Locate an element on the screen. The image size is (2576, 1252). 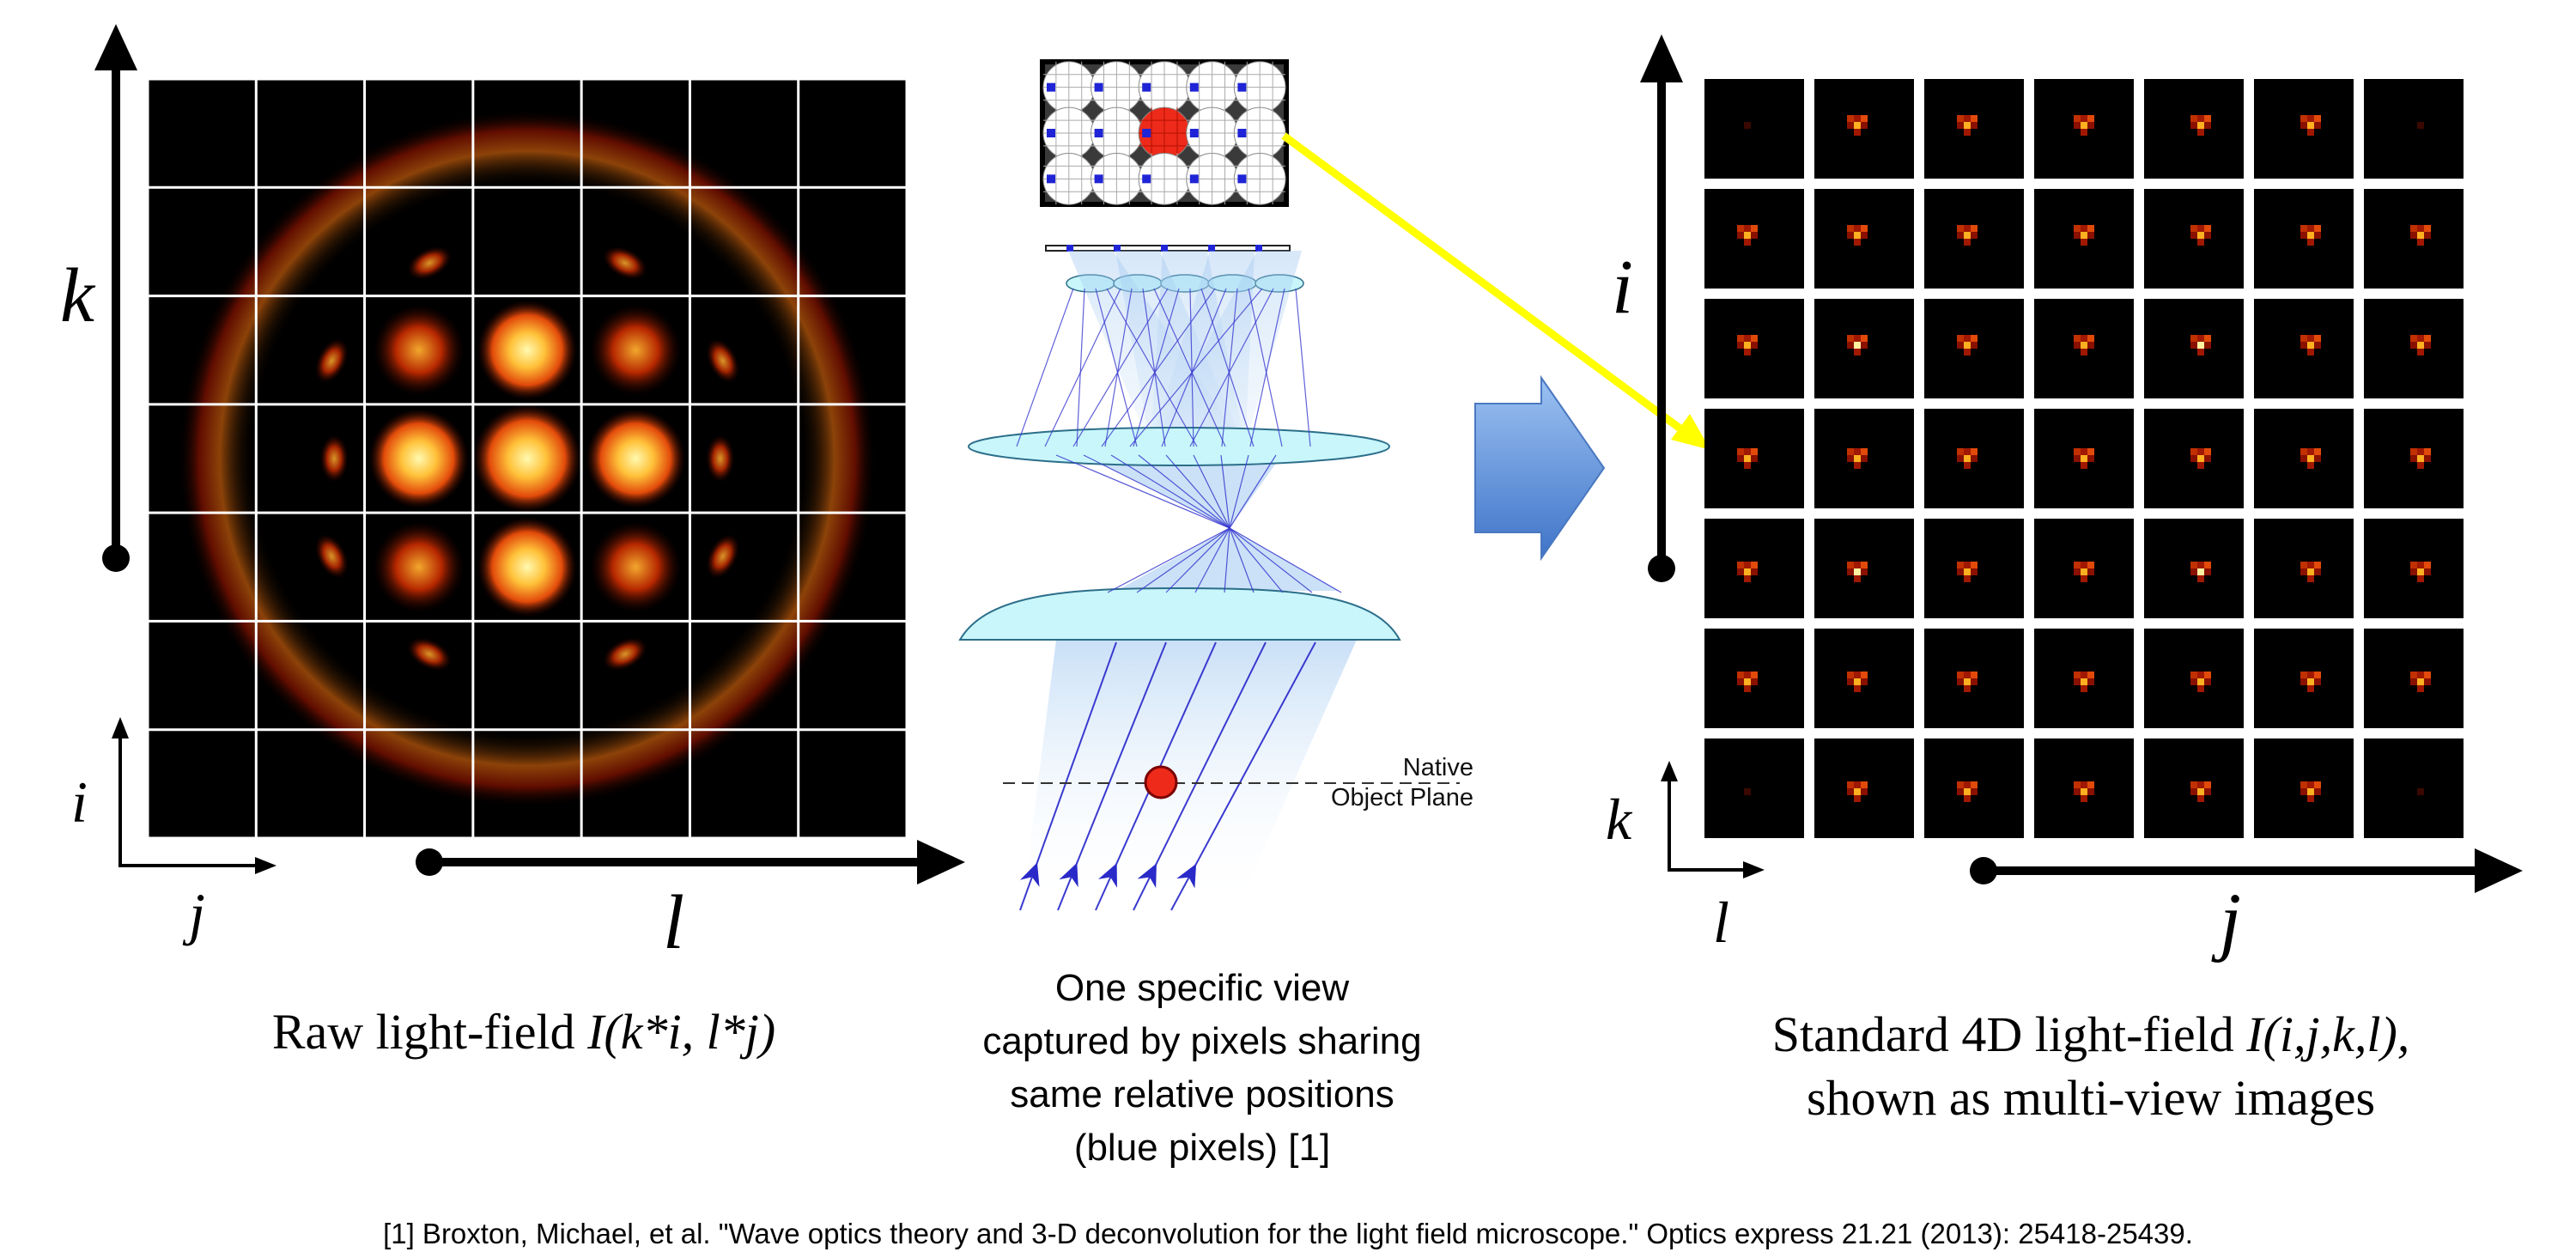
k-axis-origin-dot is located at coordinates (116, 558).